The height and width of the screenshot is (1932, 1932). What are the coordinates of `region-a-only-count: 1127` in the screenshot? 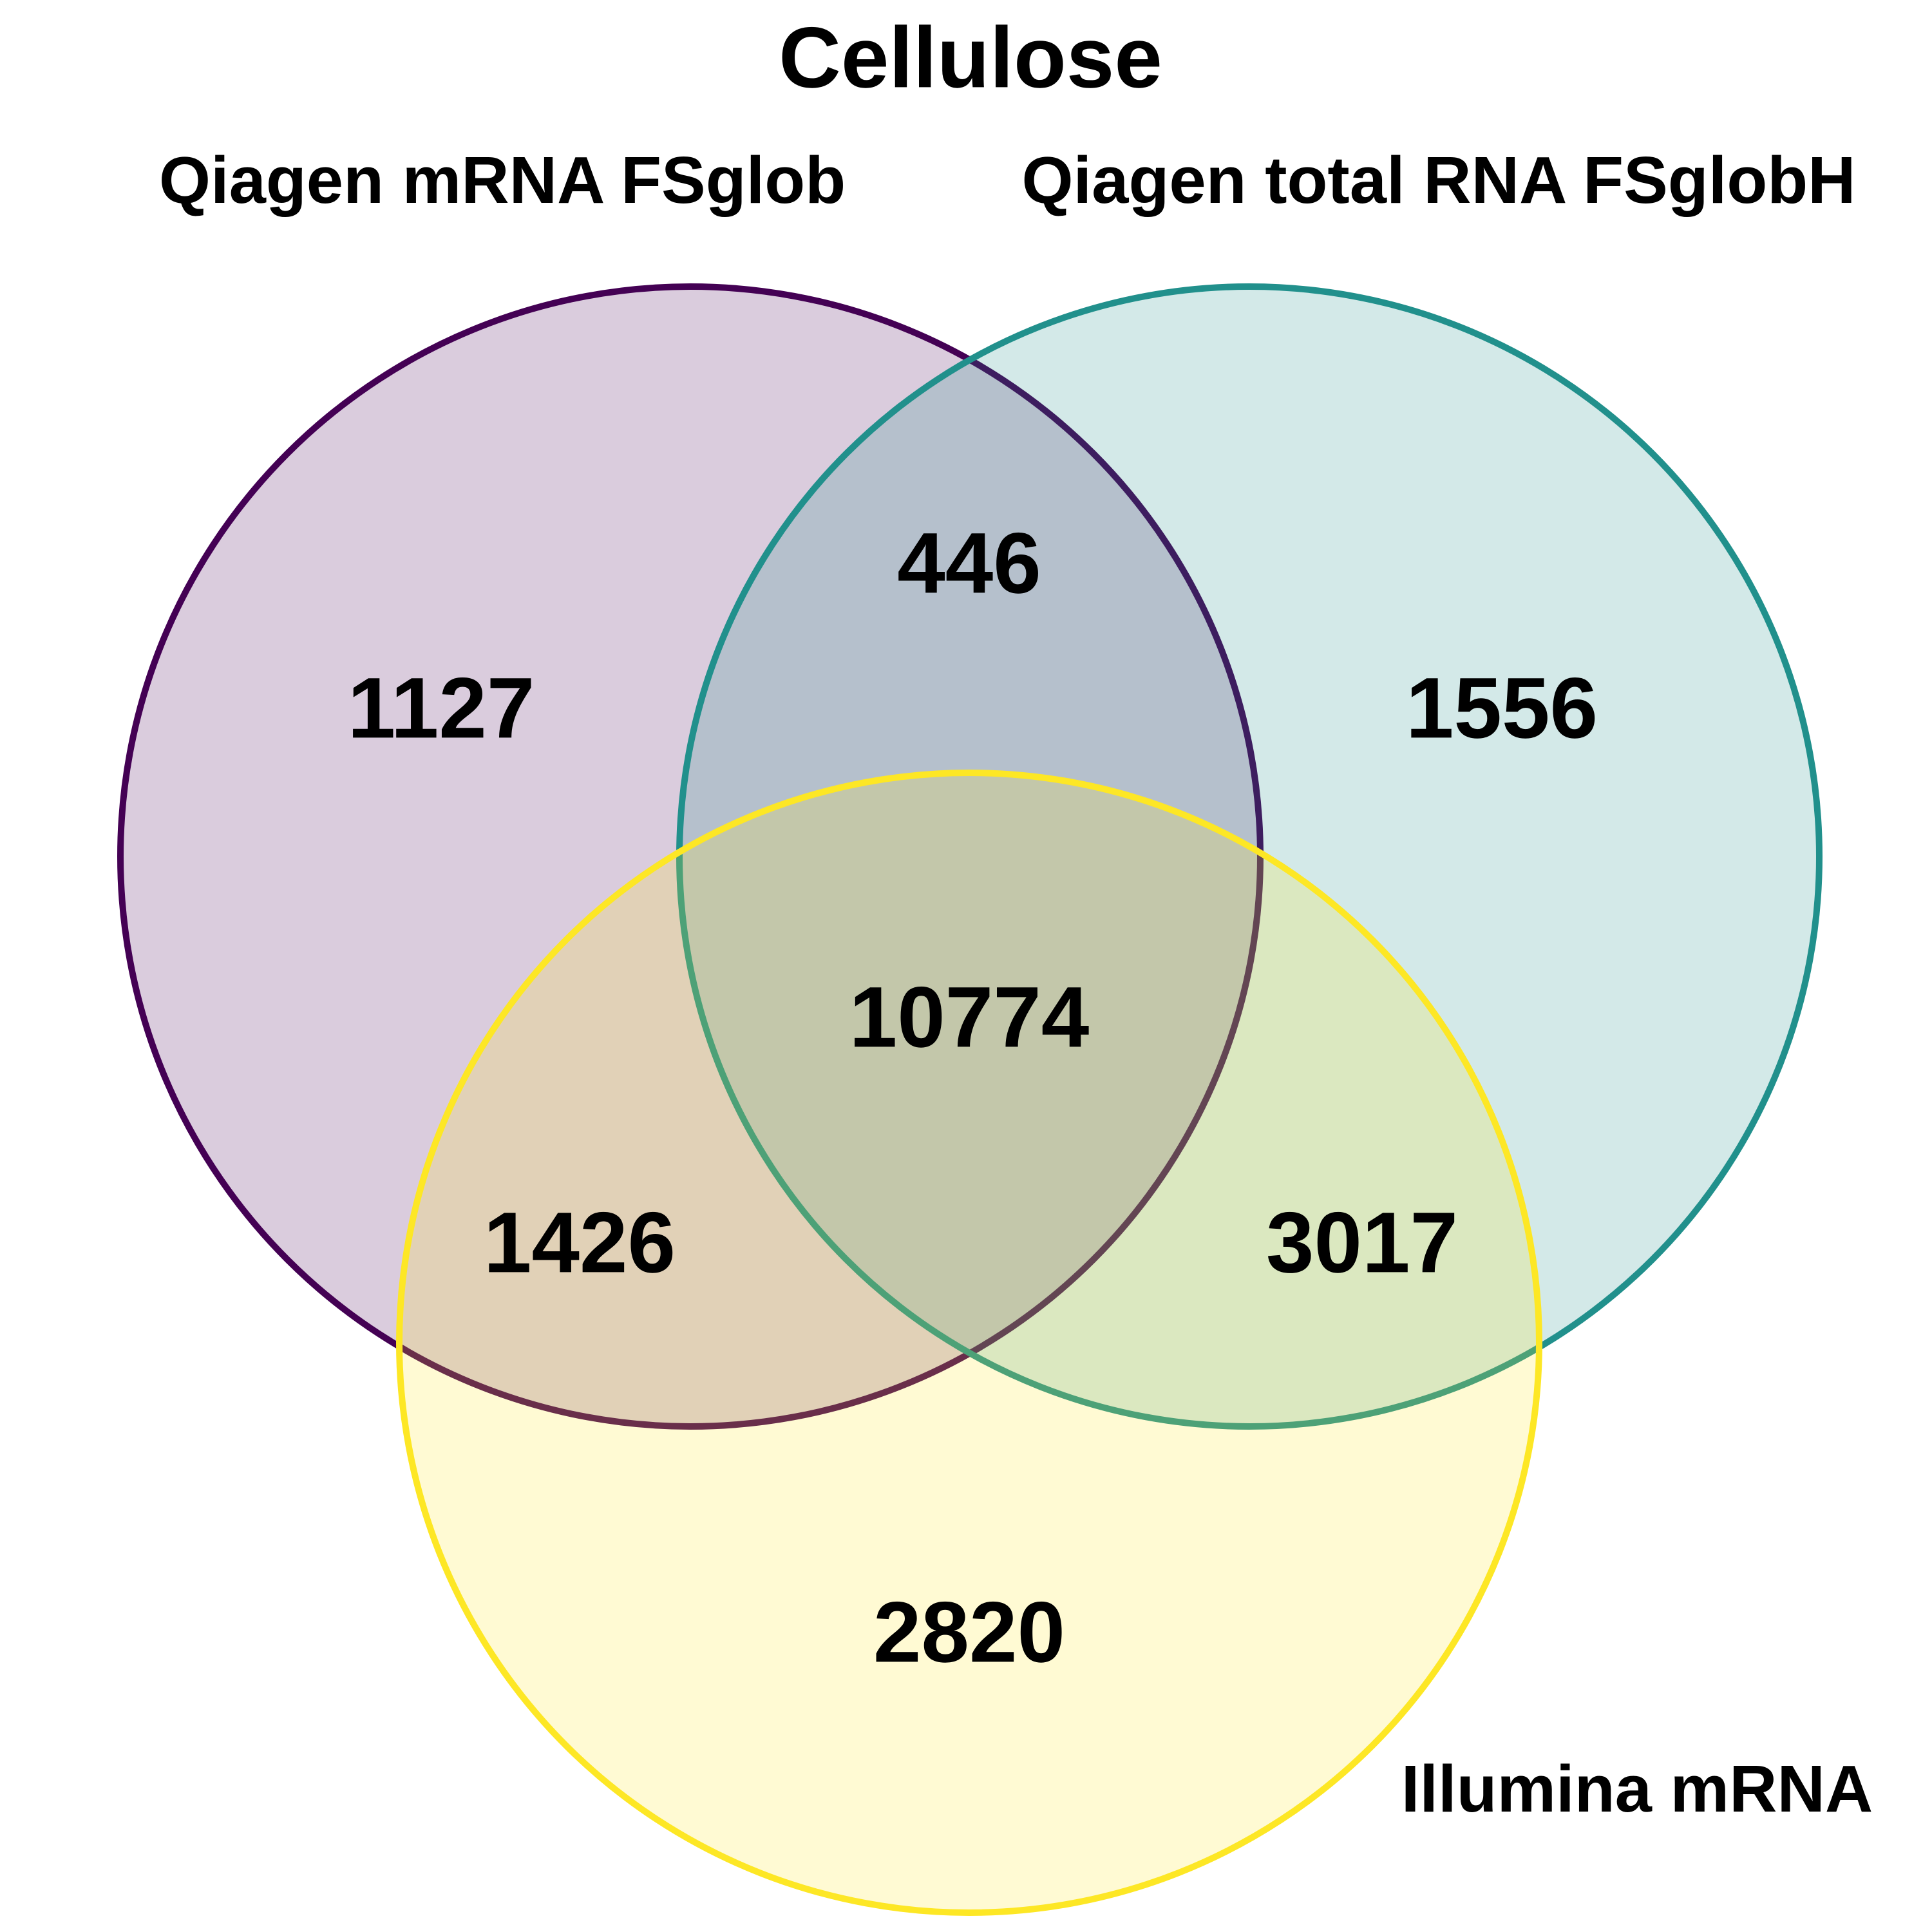 It's located at (442, 708).